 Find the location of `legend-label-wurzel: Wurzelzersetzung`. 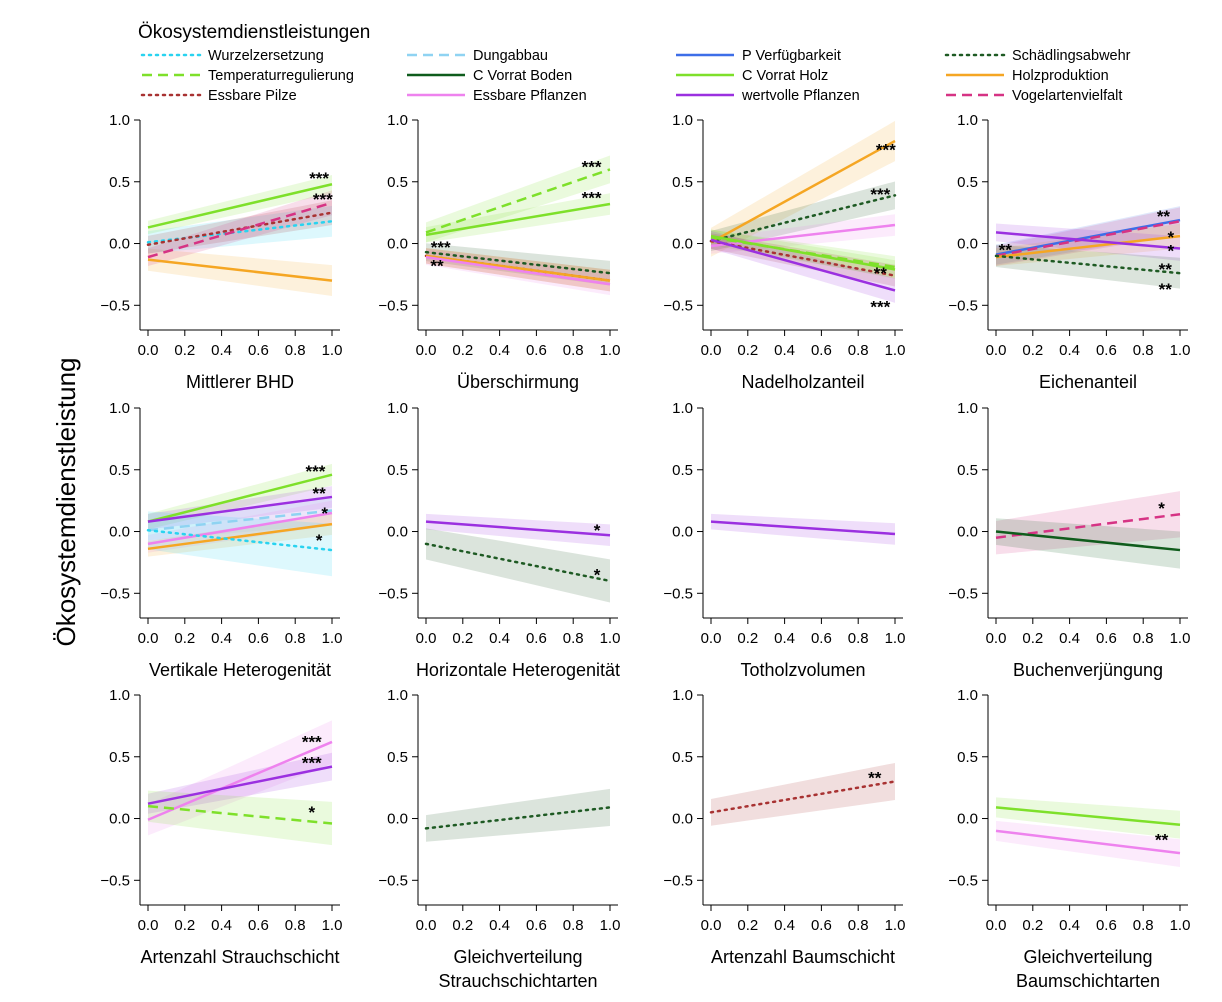

legend-label-wurzel: Wurzelzersetzung is located at coordinates (266, 56).